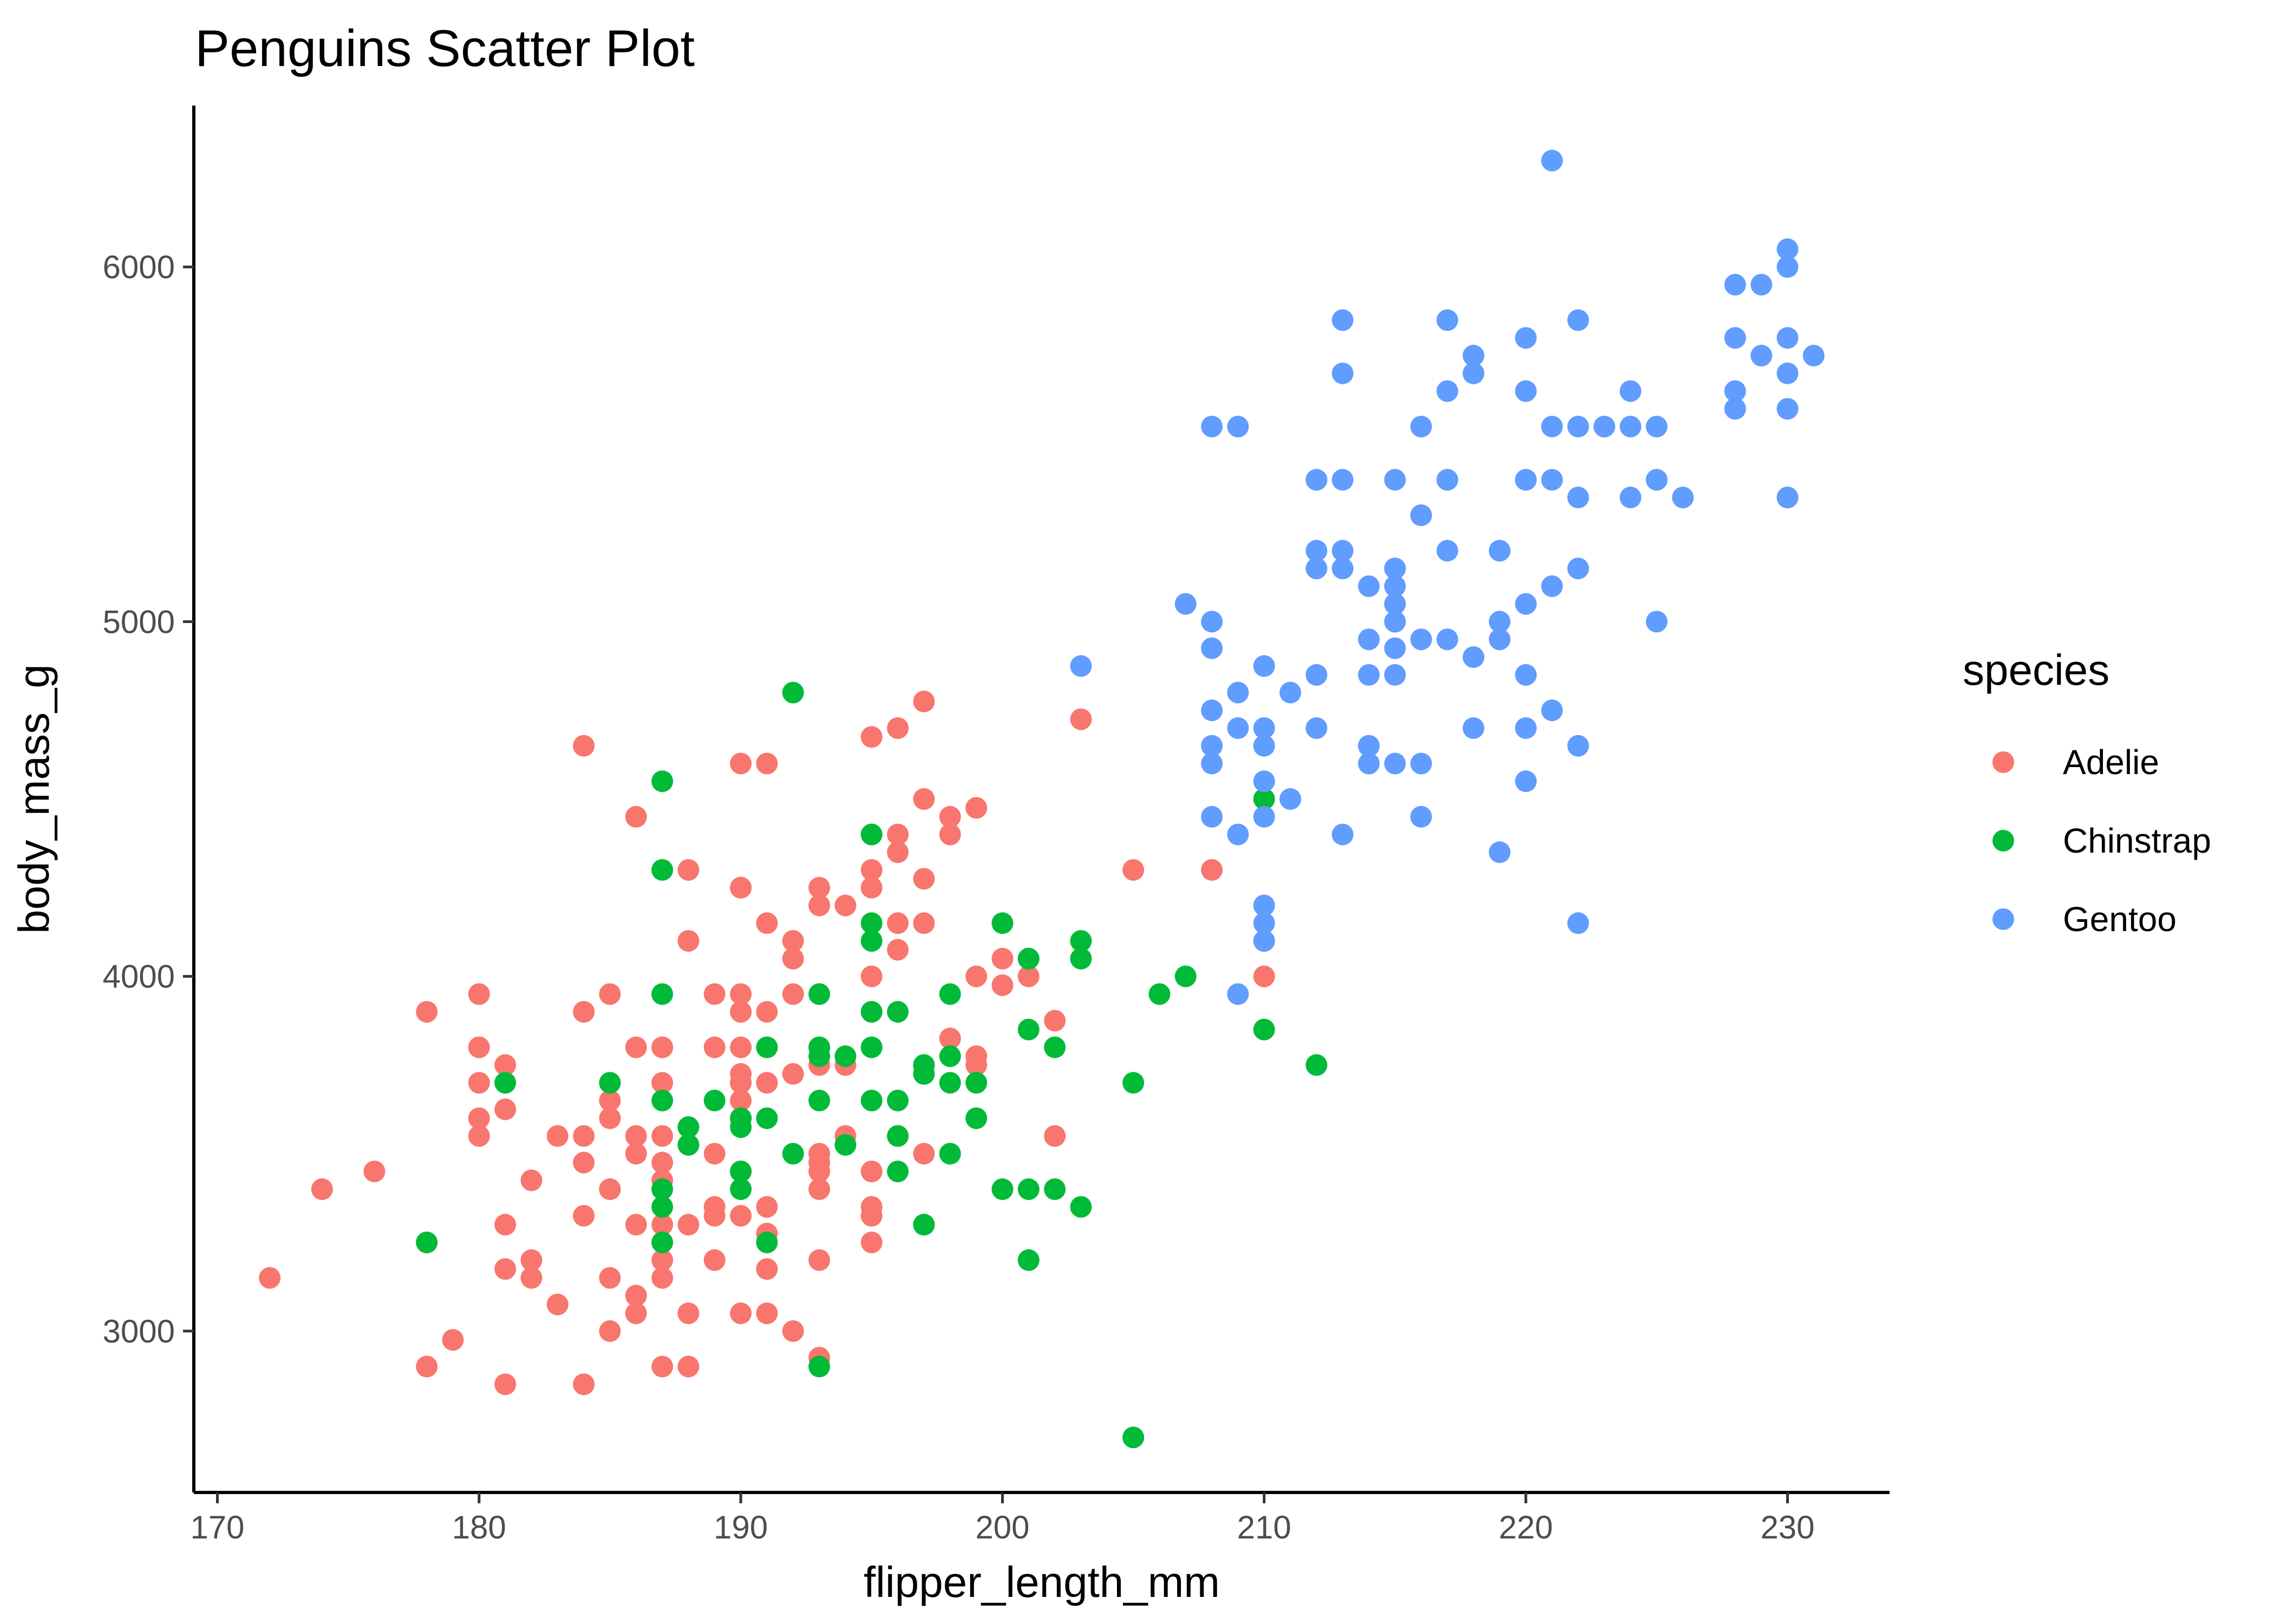 The height and width of the screenshot is (1624, 2274). Describe the element at coordinates (1264, 1527) in the screenshot. I see `x-tick-label-210: 210` at that location.